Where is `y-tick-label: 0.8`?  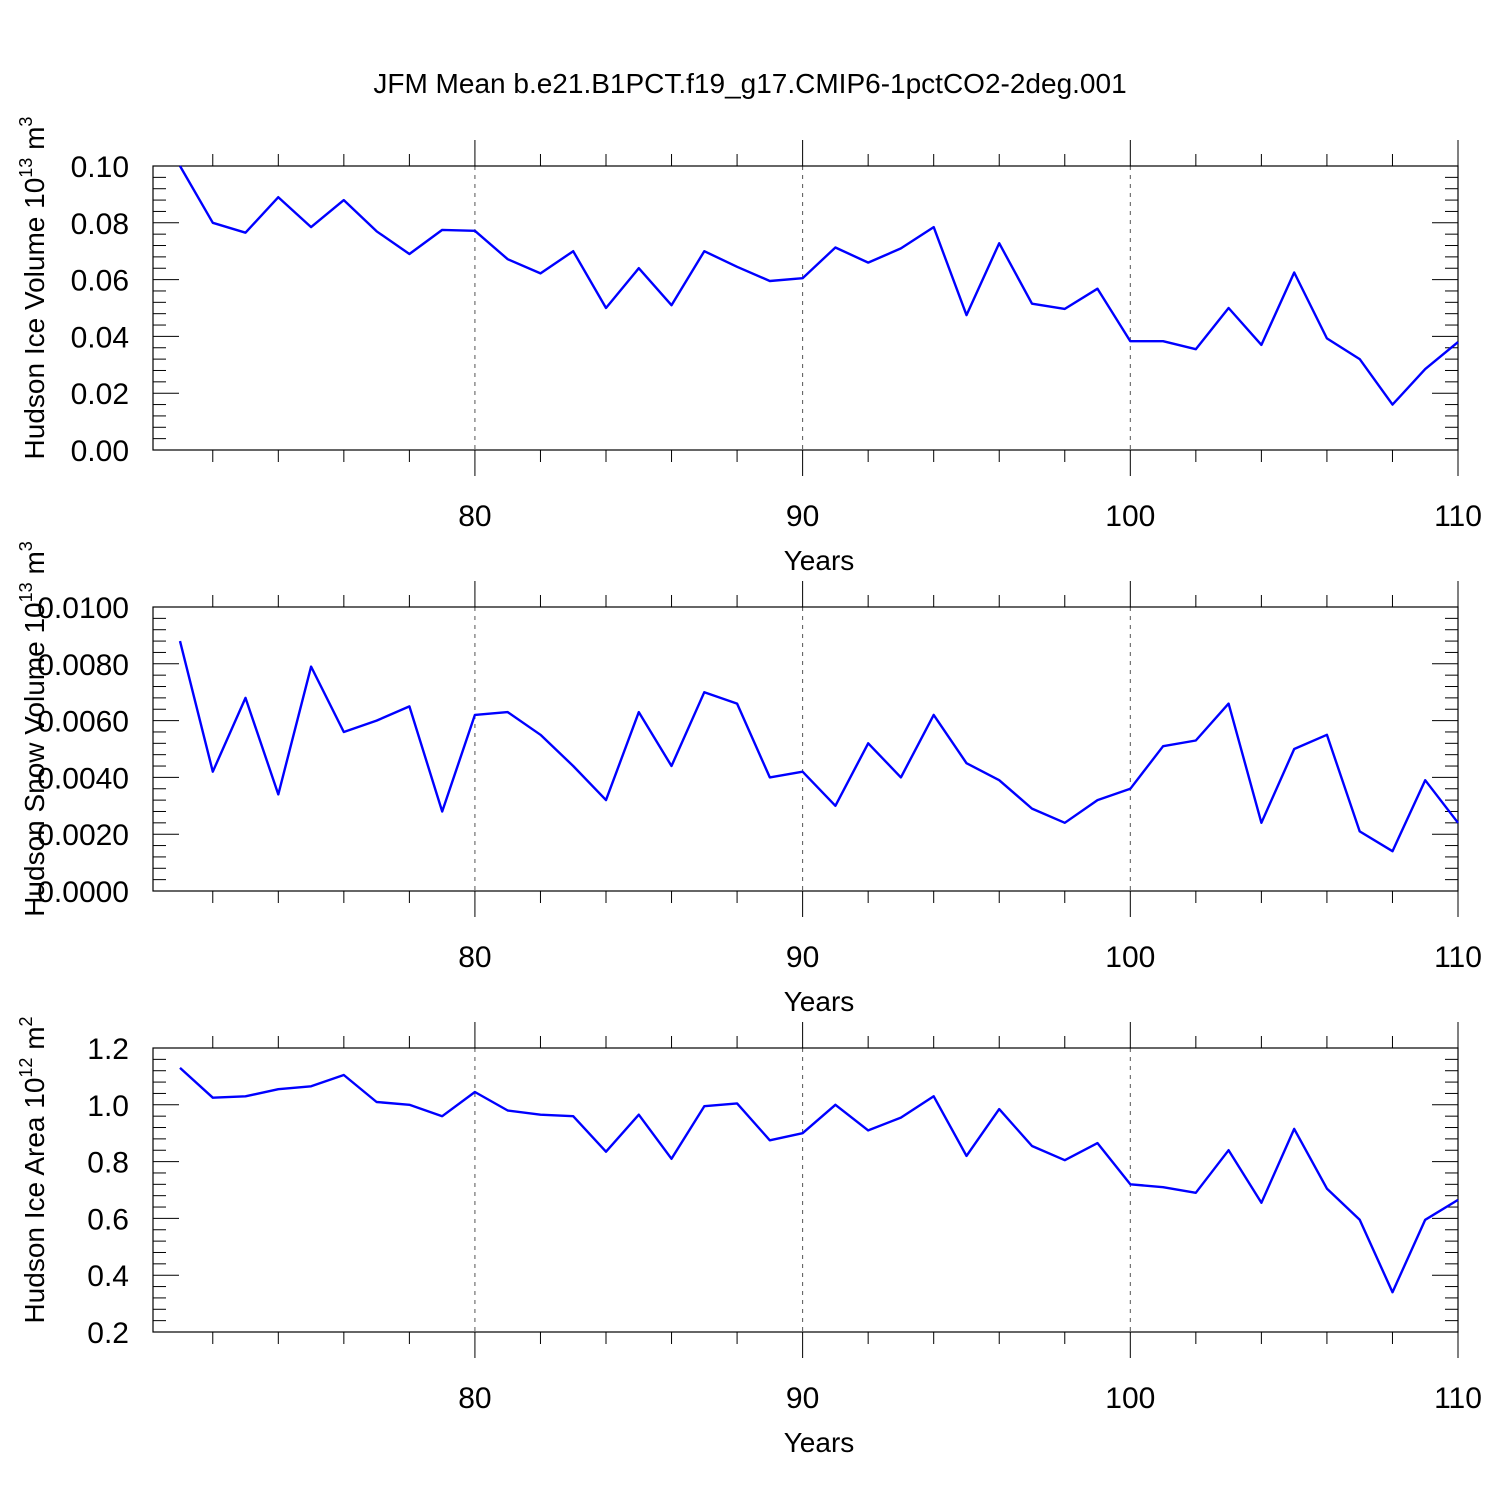
y-tick-label: 0.8 is located at coordinates (108, 1163).